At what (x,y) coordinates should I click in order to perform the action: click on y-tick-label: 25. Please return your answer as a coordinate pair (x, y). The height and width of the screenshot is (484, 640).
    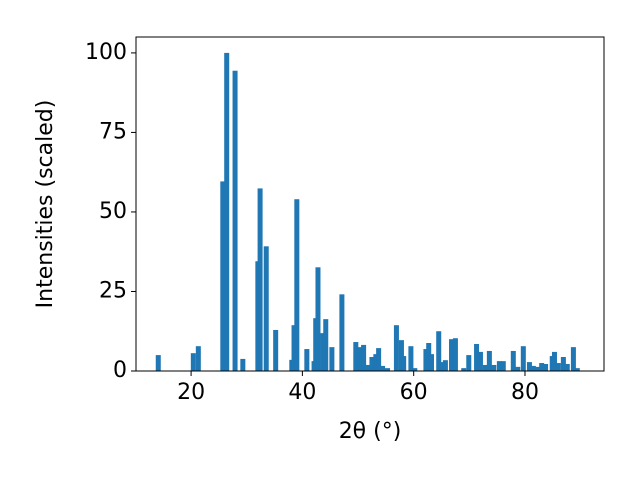
    Looking at the image, I should click on (113, 290).